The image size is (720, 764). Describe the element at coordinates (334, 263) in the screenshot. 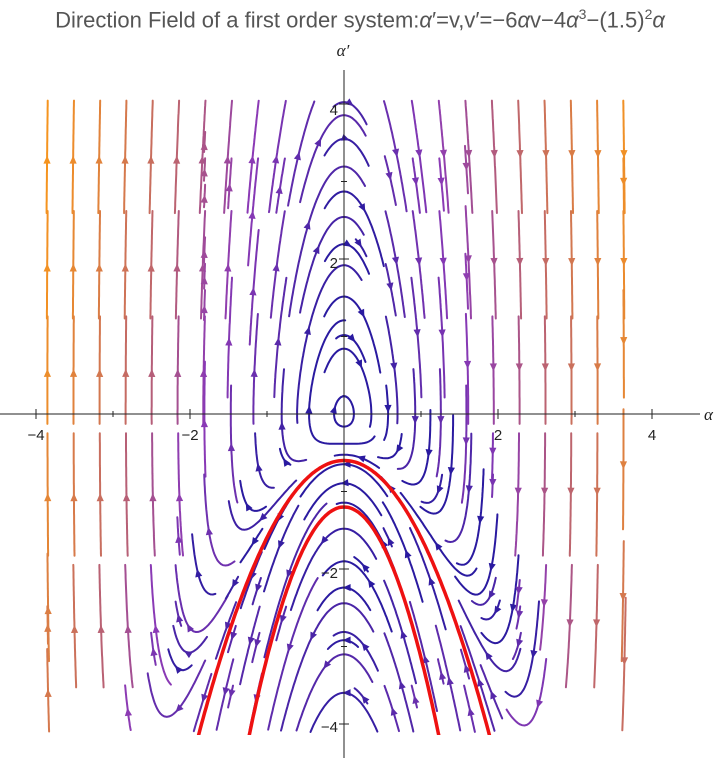

I see `y-tick-label: 2` at that location.